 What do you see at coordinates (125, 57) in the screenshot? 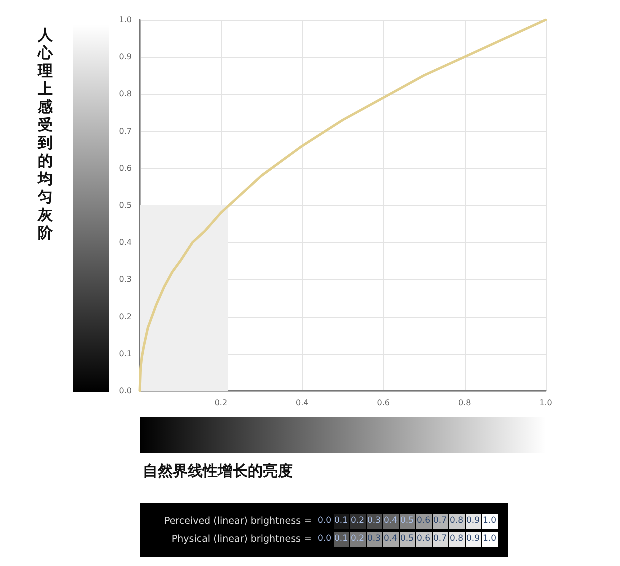
I see `y-tick-label: 0.9` at bounding box center [125, 57].